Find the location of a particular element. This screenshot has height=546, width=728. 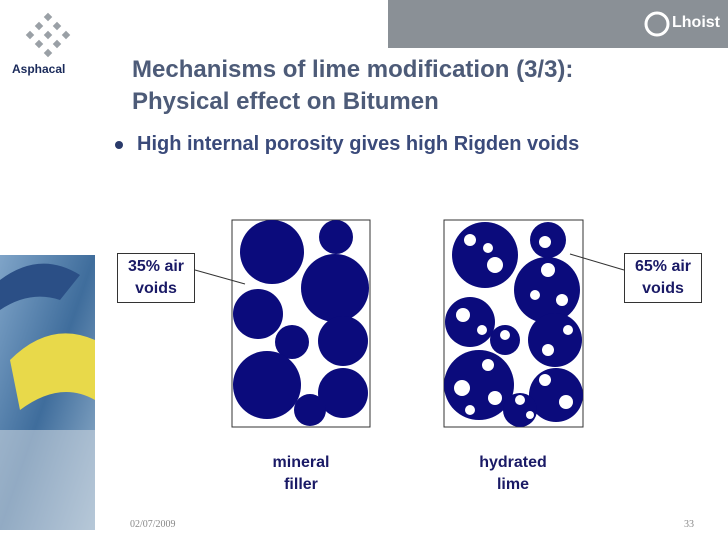

logo-text: Asphacal is located at coordinates (39, 69).